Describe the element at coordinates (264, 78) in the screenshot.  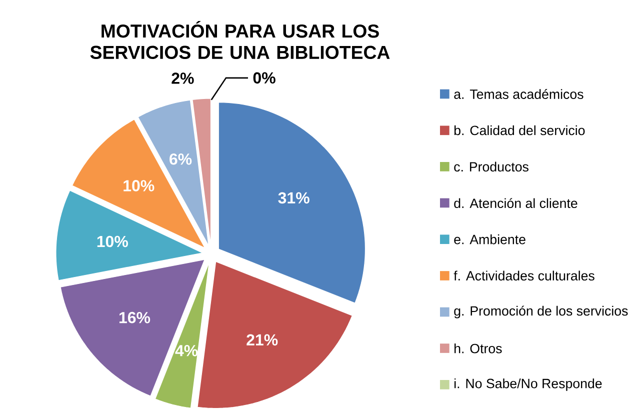
I see `text: 0%` at that location.